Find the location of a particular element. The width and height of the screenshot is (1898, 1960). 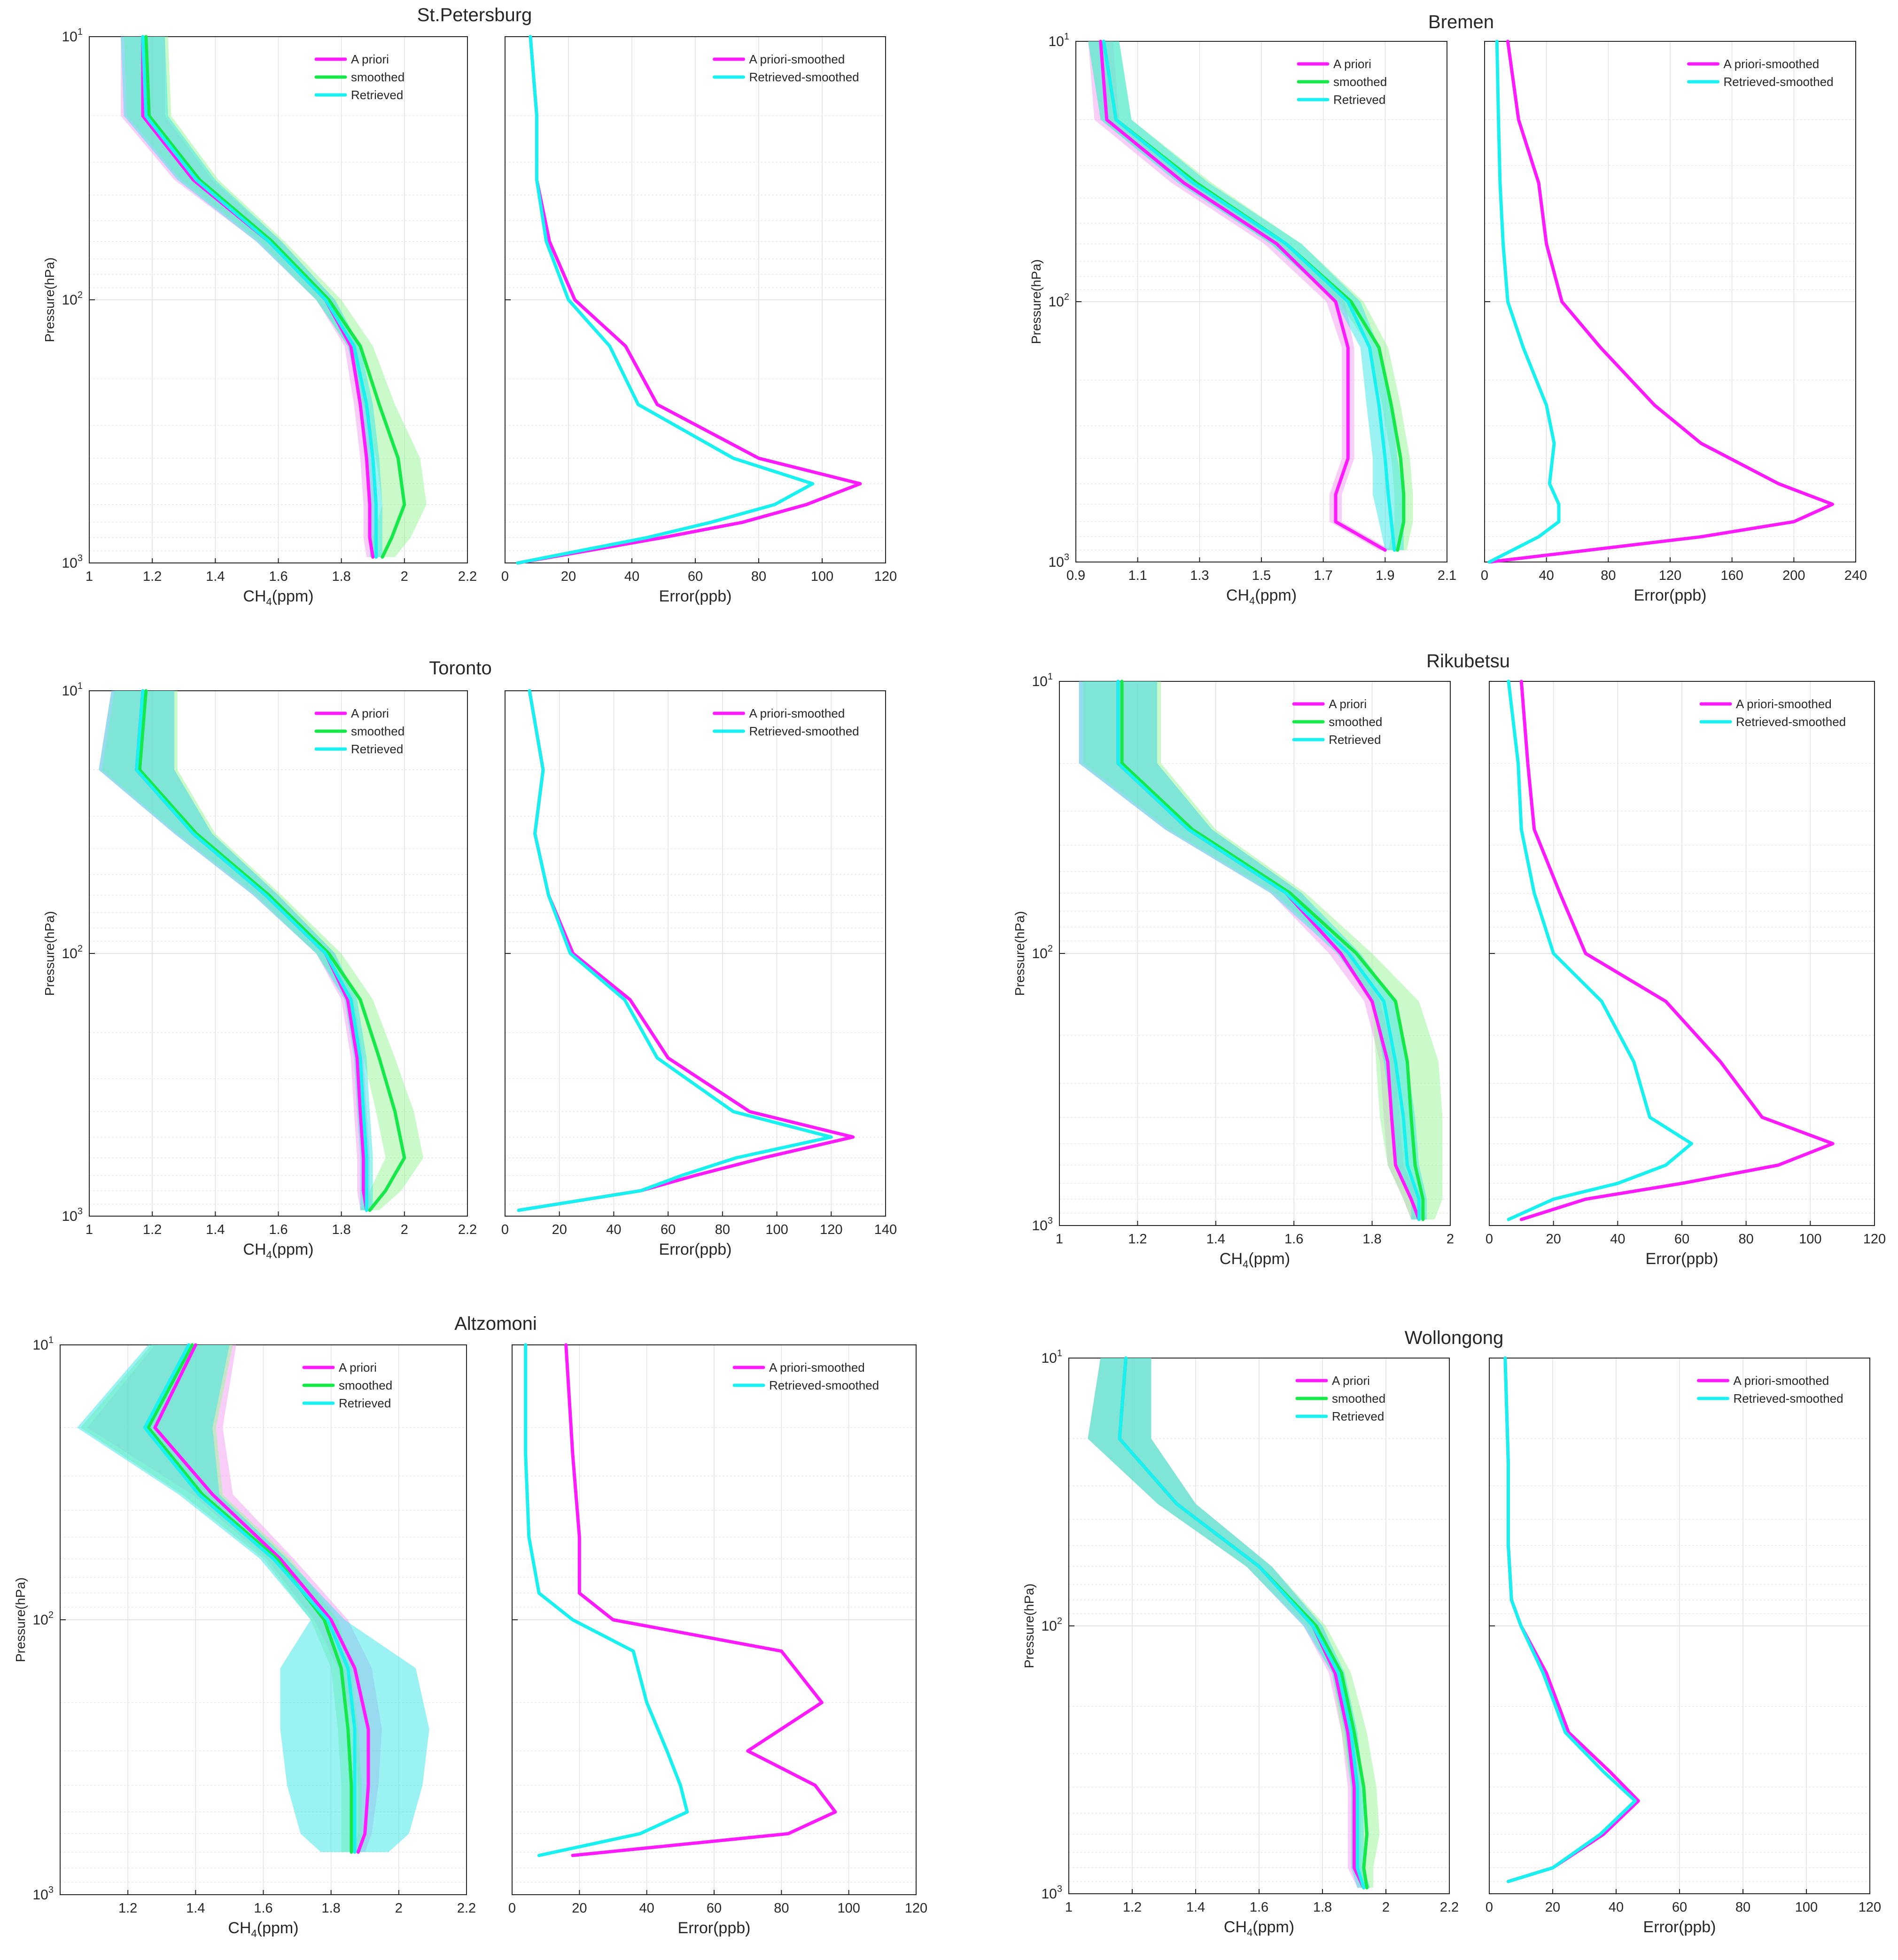

x-tick-label: 1.5 is located at coordinates (1261, 575).